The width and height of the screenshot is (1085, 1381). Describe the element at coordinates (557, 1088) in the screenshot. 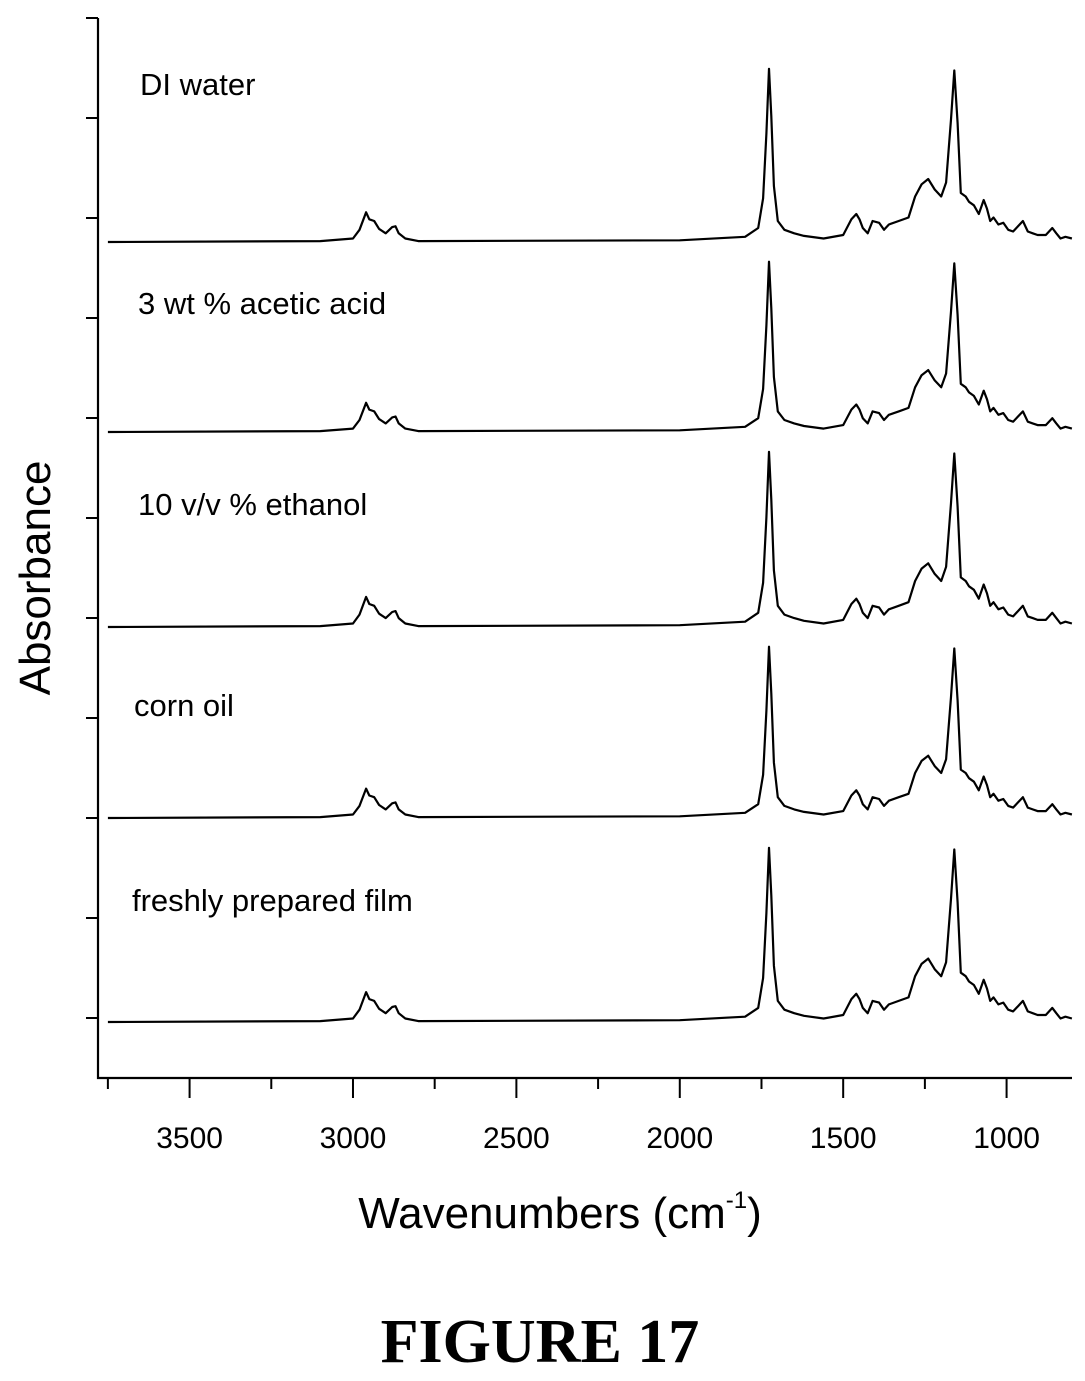

I see `x-axis-ticks` at that location.